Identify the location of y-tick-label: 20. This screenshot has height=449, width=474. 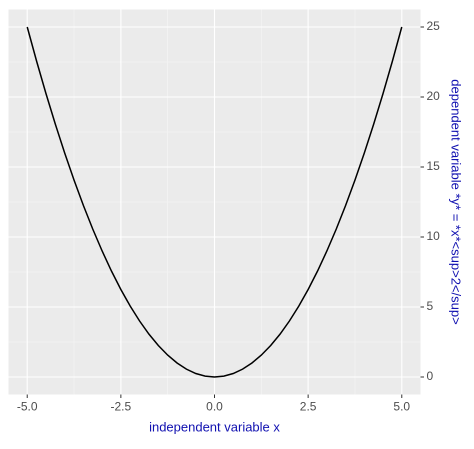
(434, 96).